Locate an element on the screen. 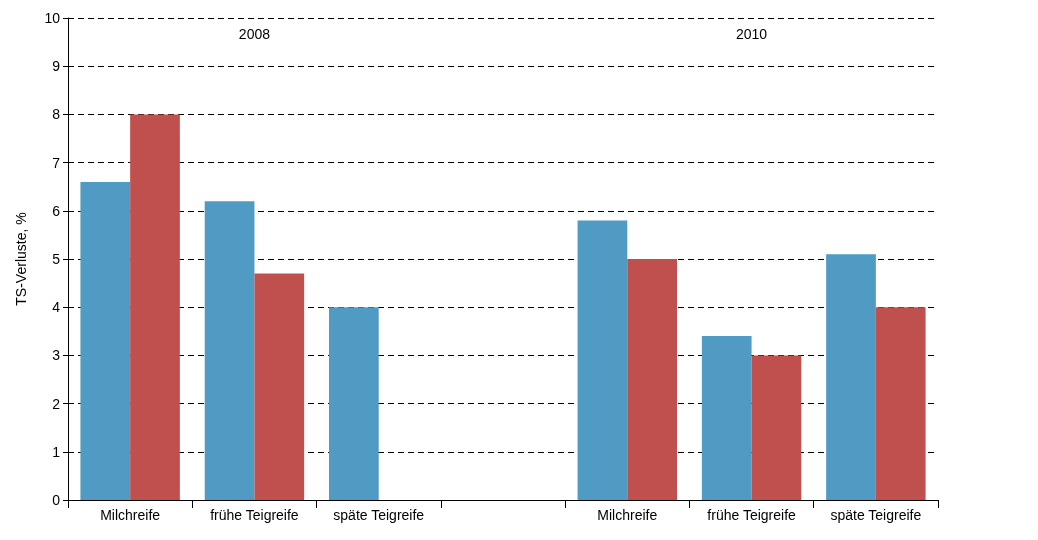 Image resolution: width=1038 pixels, height=540 pixels. annotation: 2010 is located at coordinates (751, 34).